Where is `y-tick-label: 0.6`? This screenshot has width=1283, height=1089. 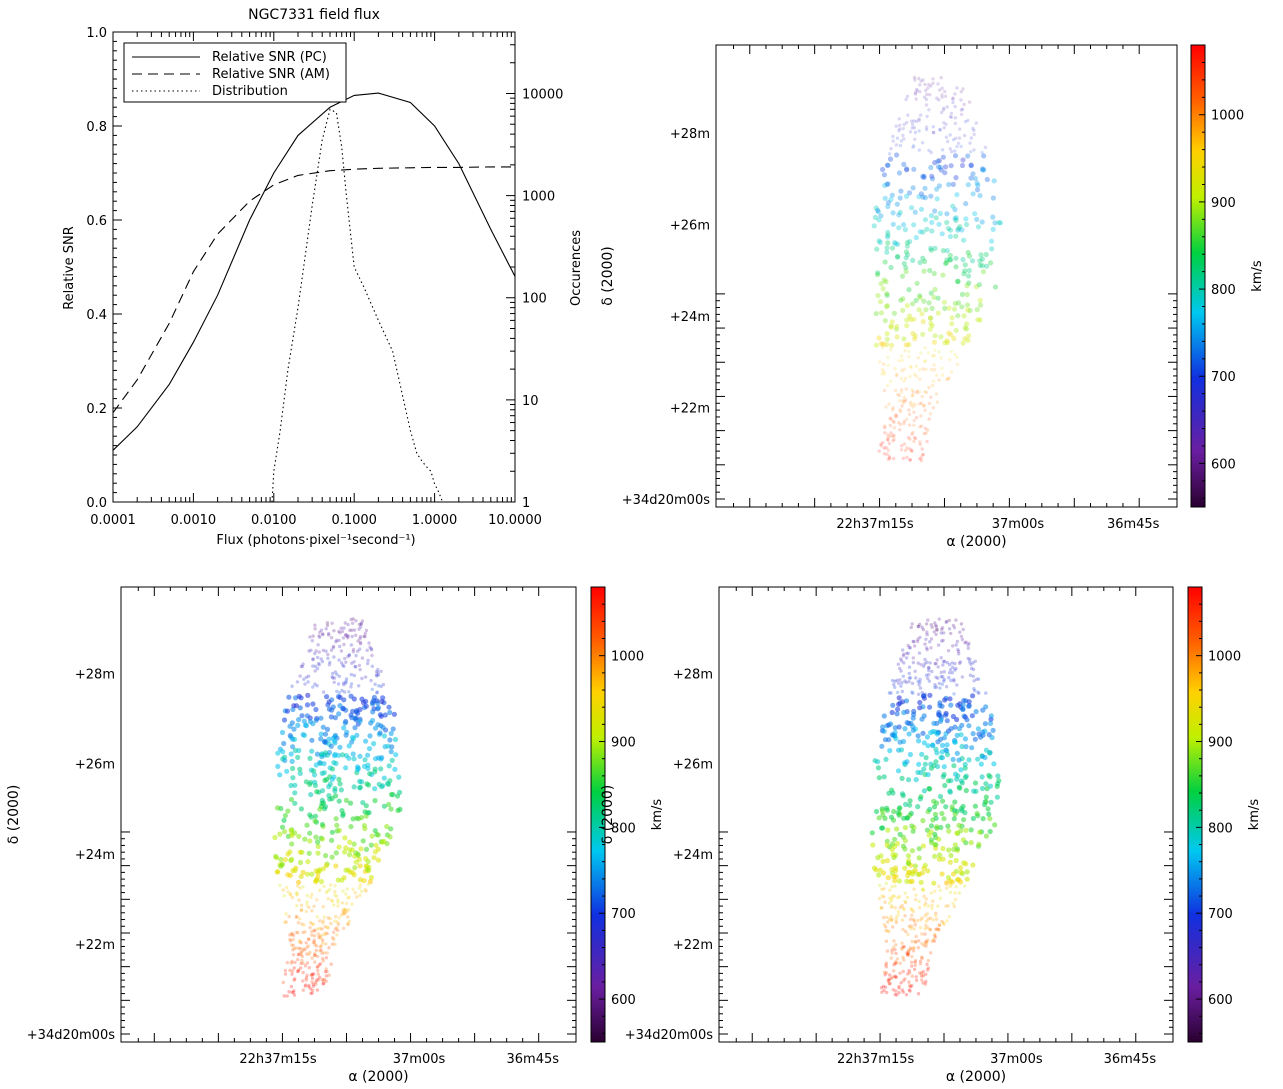 y-tick-label: 0.6 is located at coordinates (96, 221).